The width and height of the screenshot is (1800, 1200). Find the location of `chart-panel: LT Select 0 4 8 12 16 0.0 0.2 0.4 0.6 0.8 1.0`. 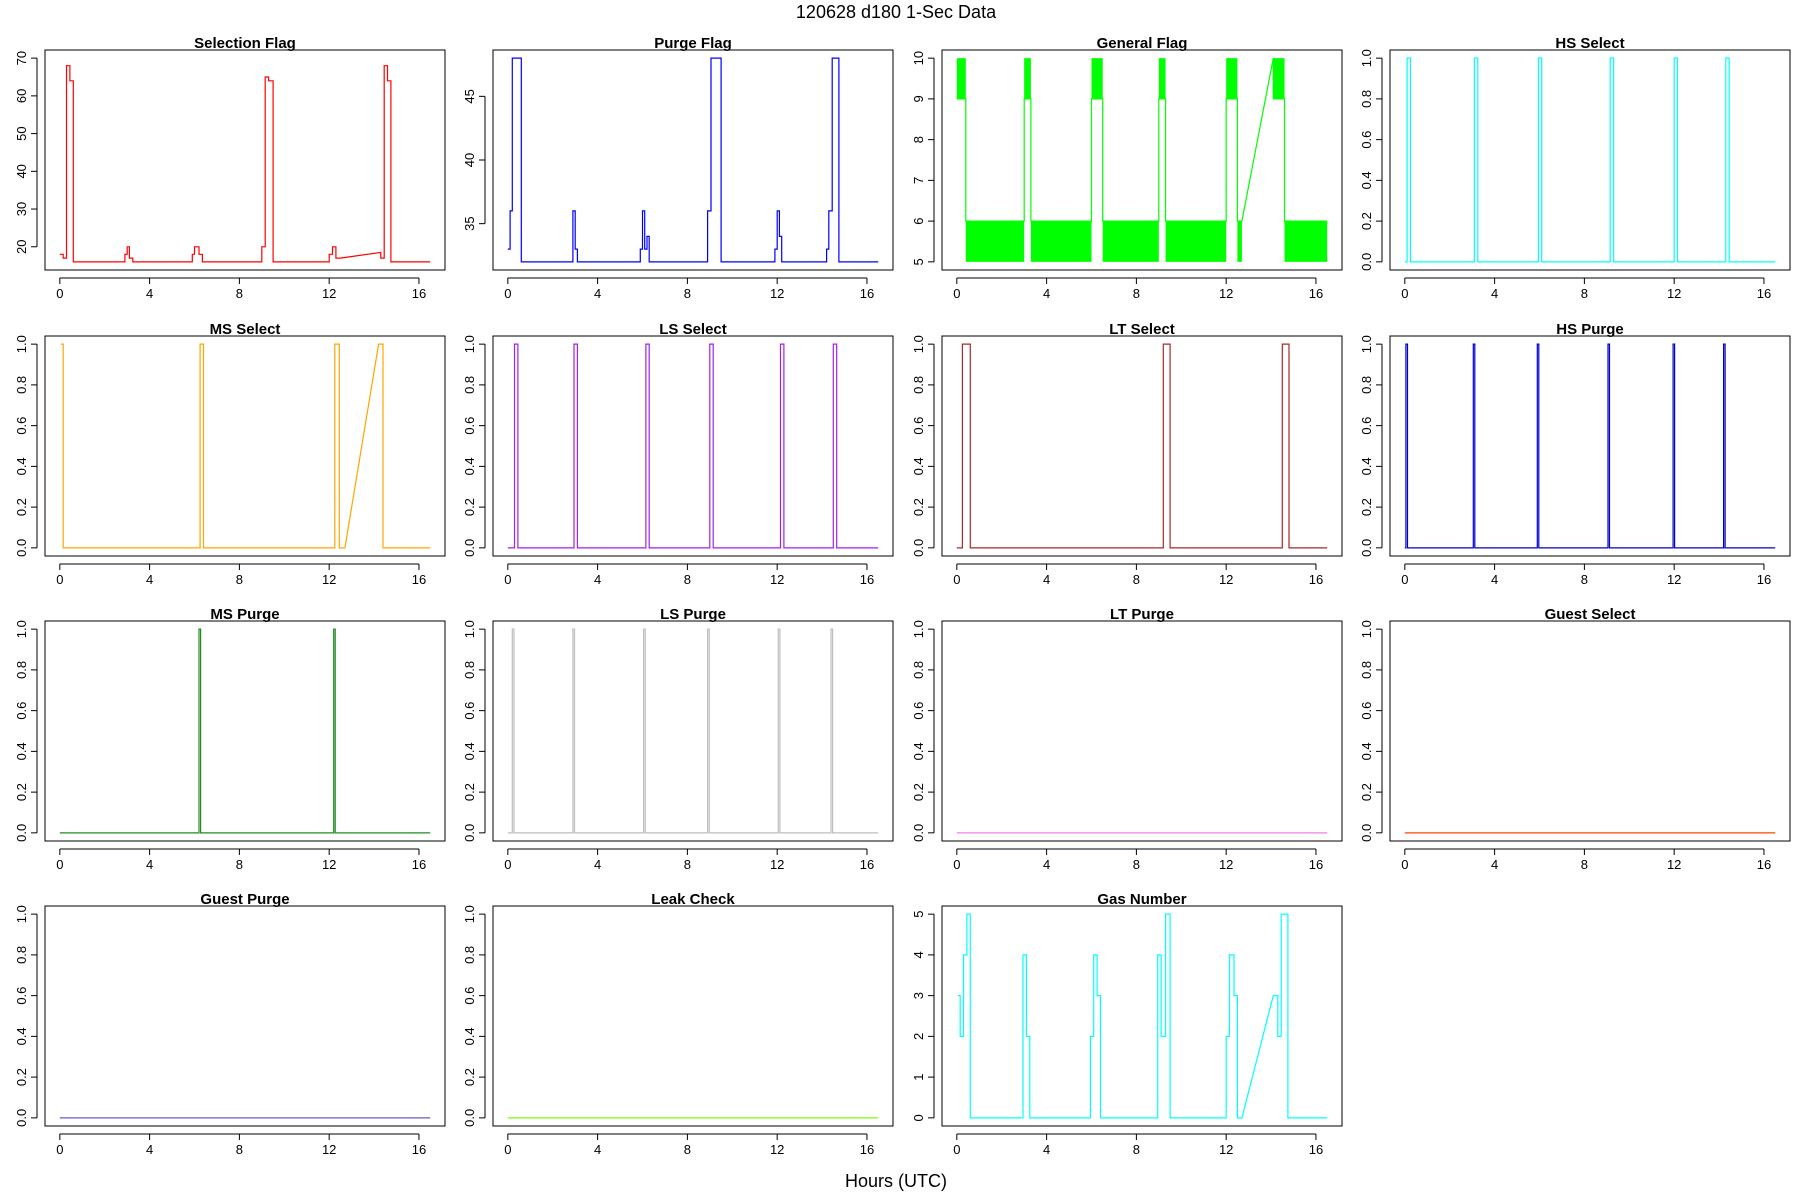

chart-panel: LT Select 0 4 8 12 16 0.0 0.2 0.4 0.6 0.8 1.0 is located at coordinates (1127, 454).